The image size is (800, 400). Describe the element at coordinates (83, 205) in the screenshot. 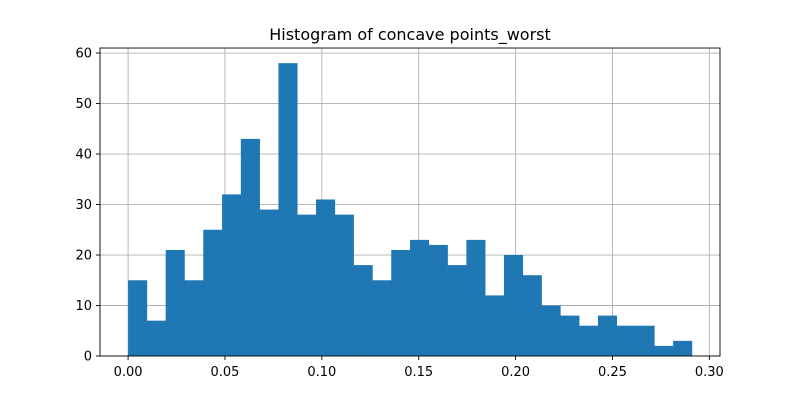

I see `y-tick-label: 30` at that location.